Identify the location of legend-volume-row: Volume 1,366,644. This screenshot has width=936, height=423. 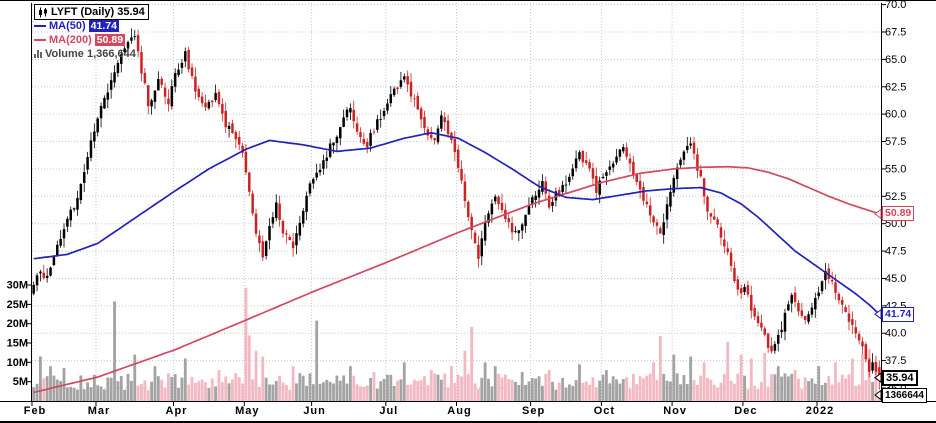
(91, 54).